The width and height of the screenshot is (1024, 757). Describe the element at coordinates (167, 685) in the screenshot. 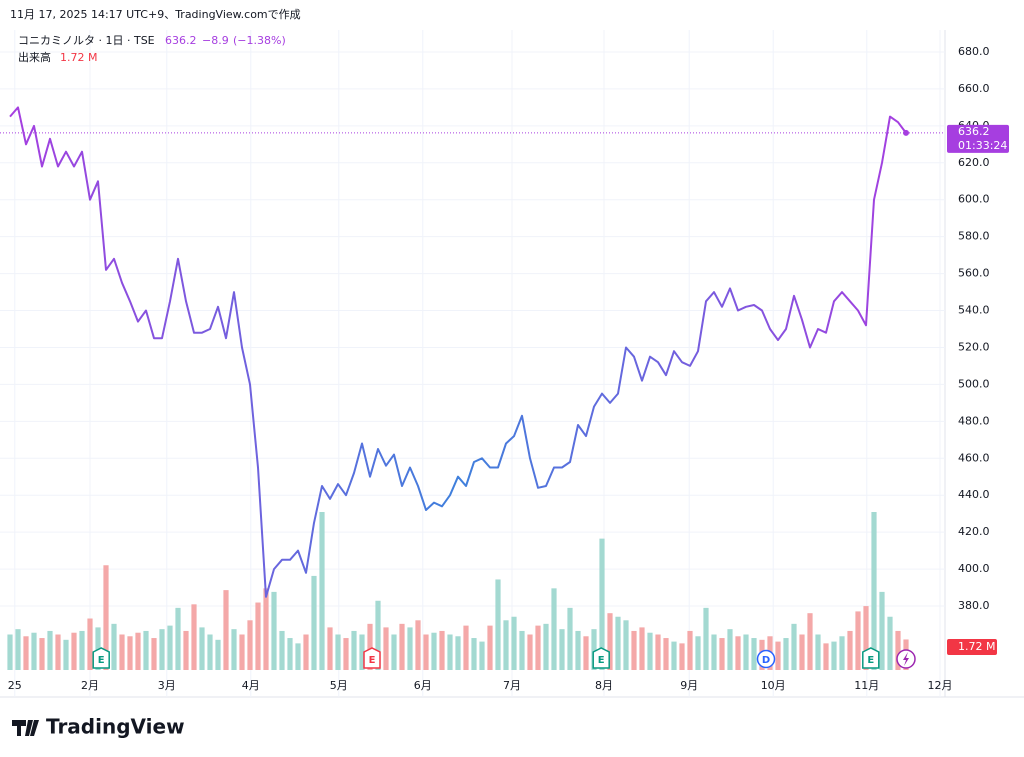

I see `x-tick-label: 3月` at that location.